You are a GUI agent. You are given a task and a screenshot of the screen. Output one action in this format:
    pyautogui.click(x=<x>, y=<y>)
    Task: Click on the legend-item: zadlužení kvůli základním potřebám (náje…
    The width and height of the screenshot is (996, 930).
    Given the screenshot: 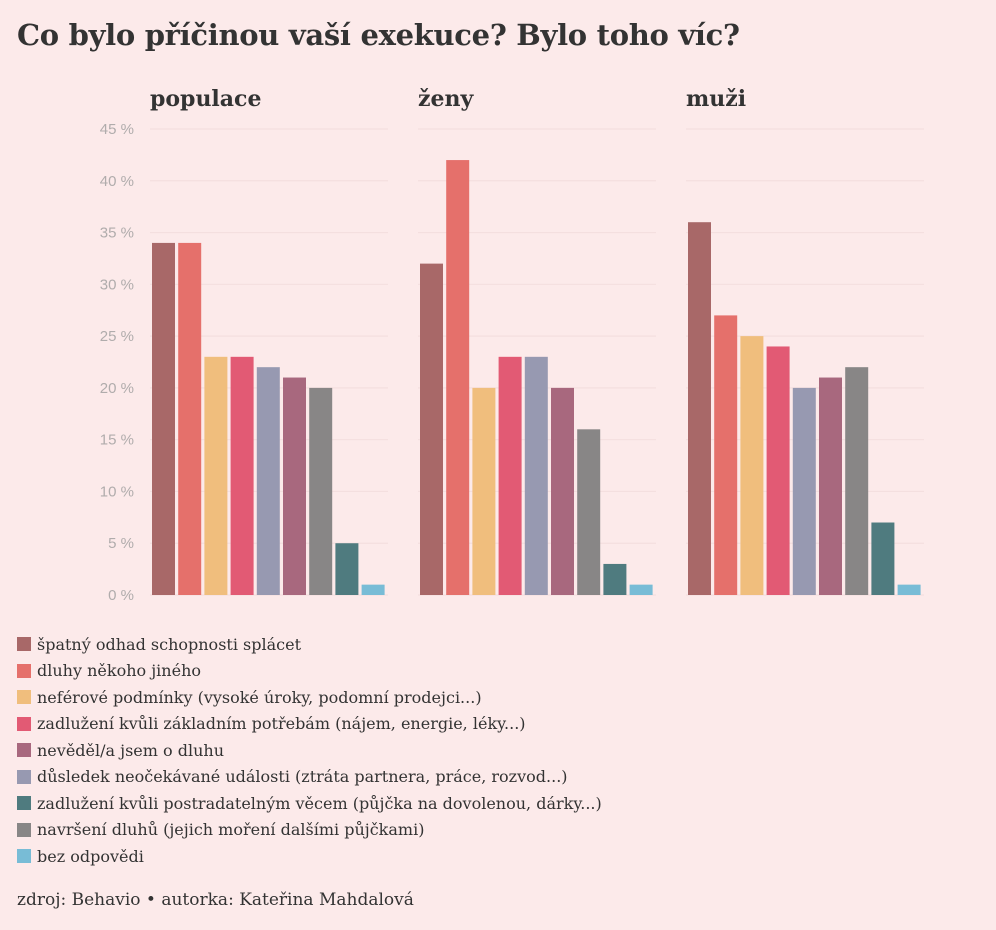 What is the action you would take?
    pyautogui.click(x=309, y=724)
    